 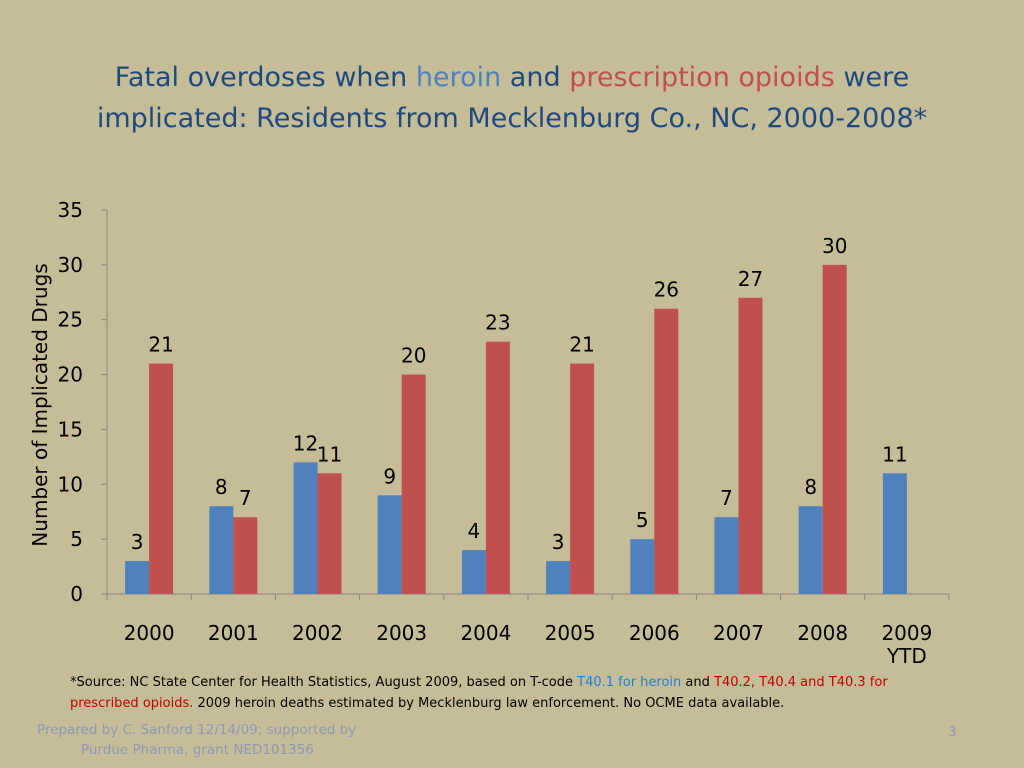 I want to click on title-heroin-text: heroin, so click(x=458, y=77).